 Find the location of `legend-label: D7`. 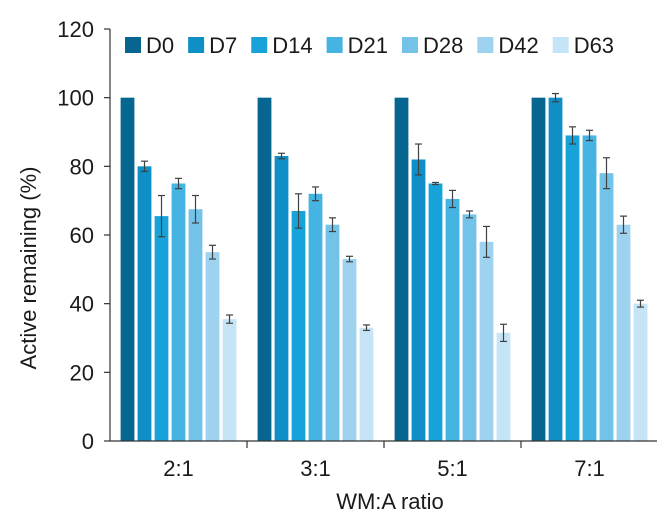

legend-label: D7 is located at coordinates (223, 45).